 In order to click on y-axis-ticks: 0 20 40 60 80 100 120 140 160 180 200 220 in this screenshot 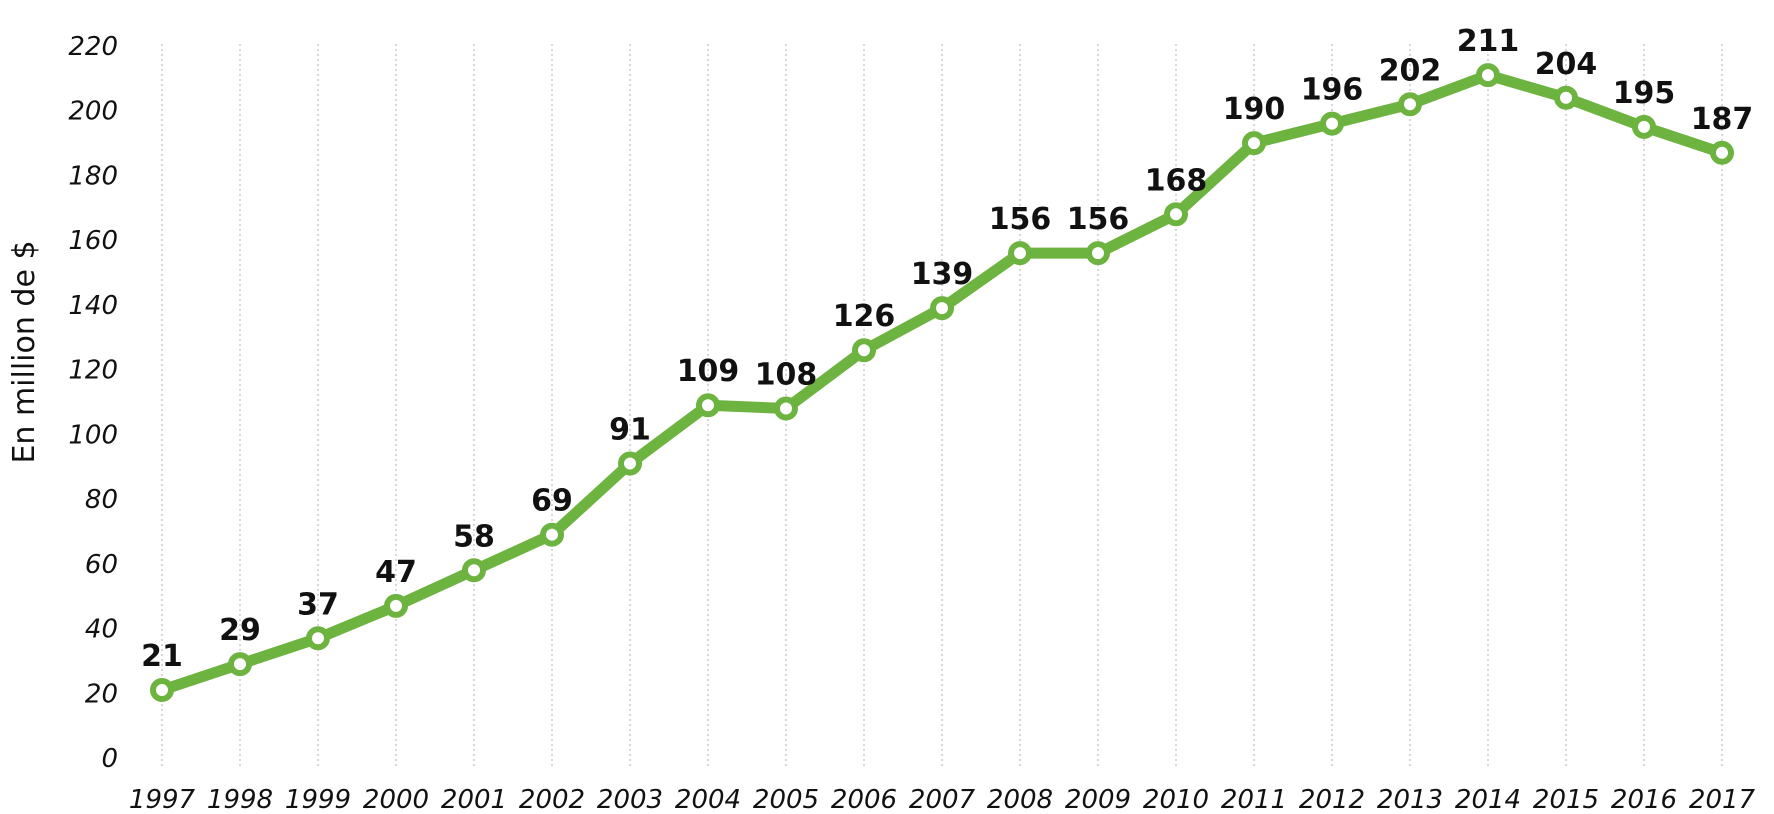, I will do `click(93, 403)`.